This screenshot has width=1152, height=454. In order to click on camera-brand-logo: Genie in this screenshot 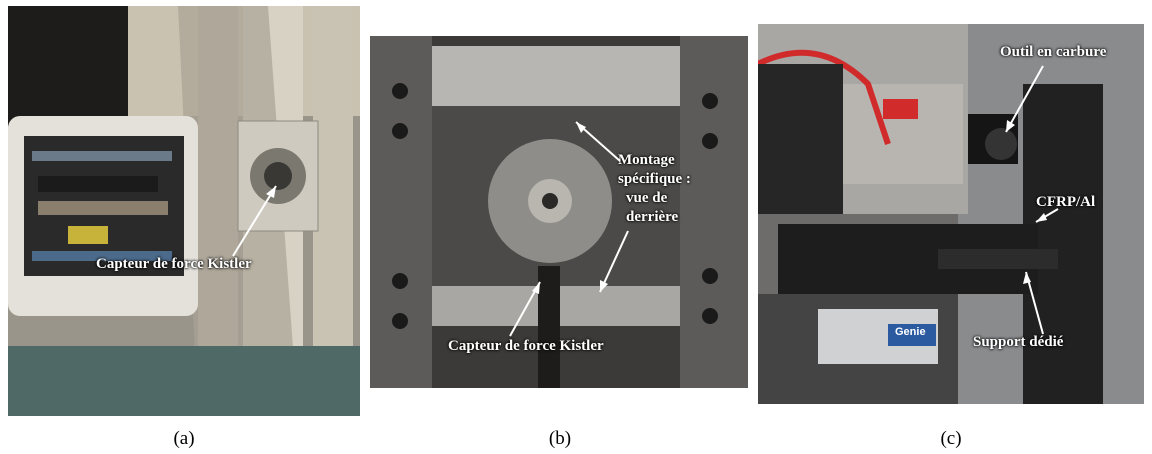, I will do `click(910, 332)`.